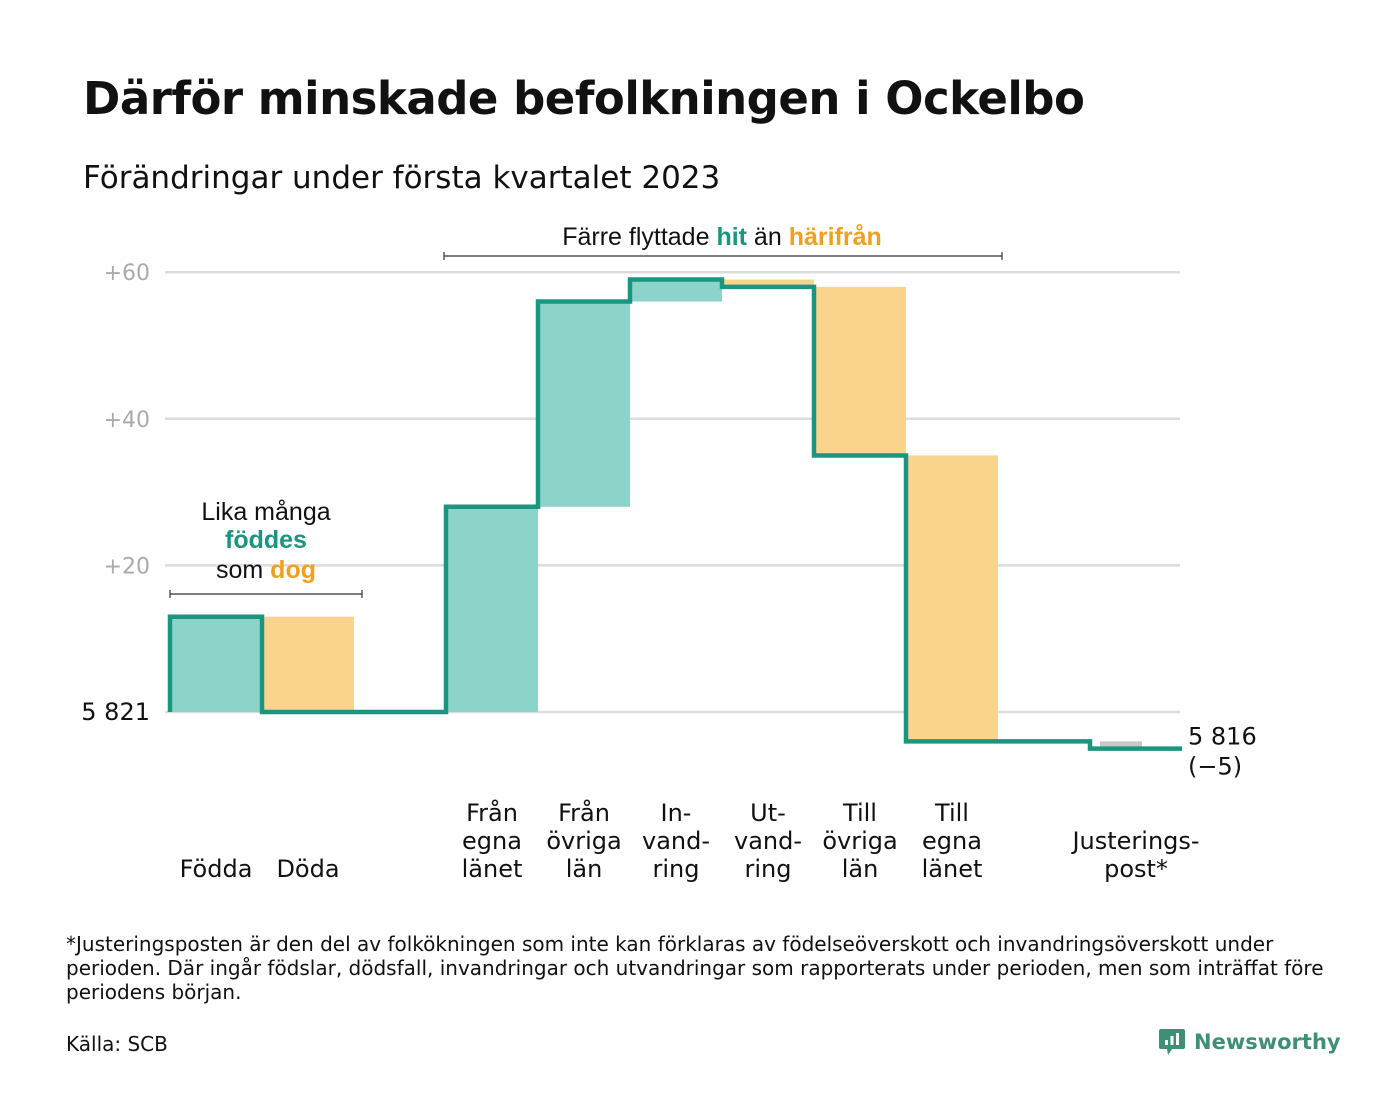  I want to click on y-tick-label-2: +60, so click(127, 273).